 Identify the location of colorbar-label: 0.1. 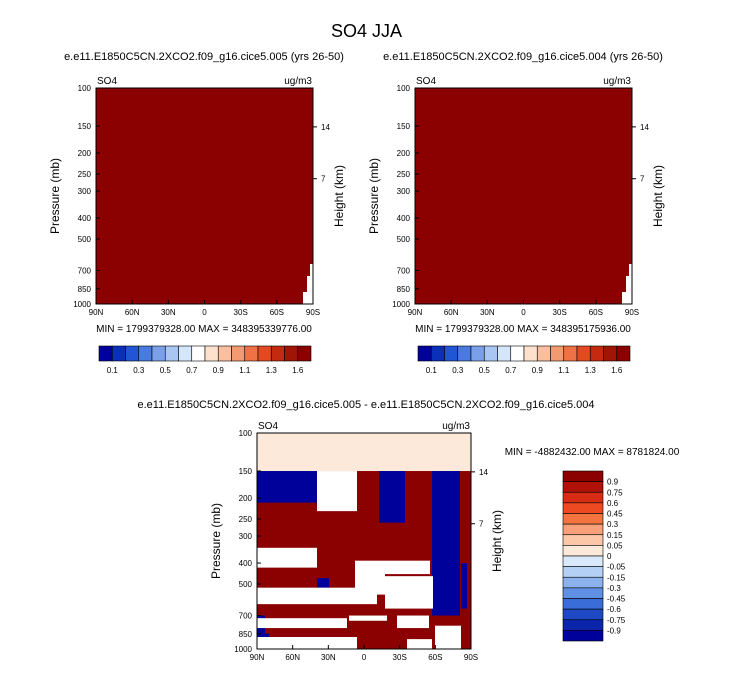
(432, 370).